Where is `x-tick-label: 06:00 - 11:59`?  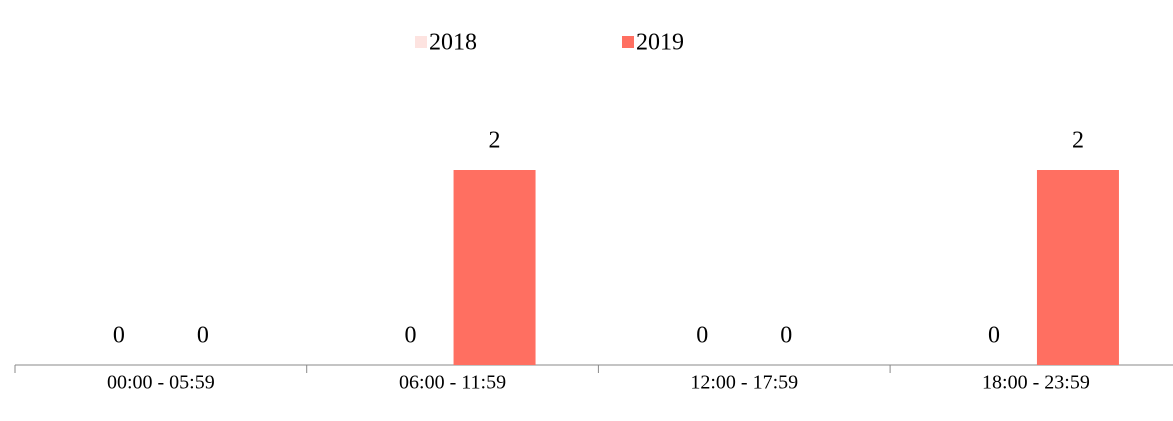
x-tick-label: 06:00 - 11:59 is located at coordinates (452, 383).